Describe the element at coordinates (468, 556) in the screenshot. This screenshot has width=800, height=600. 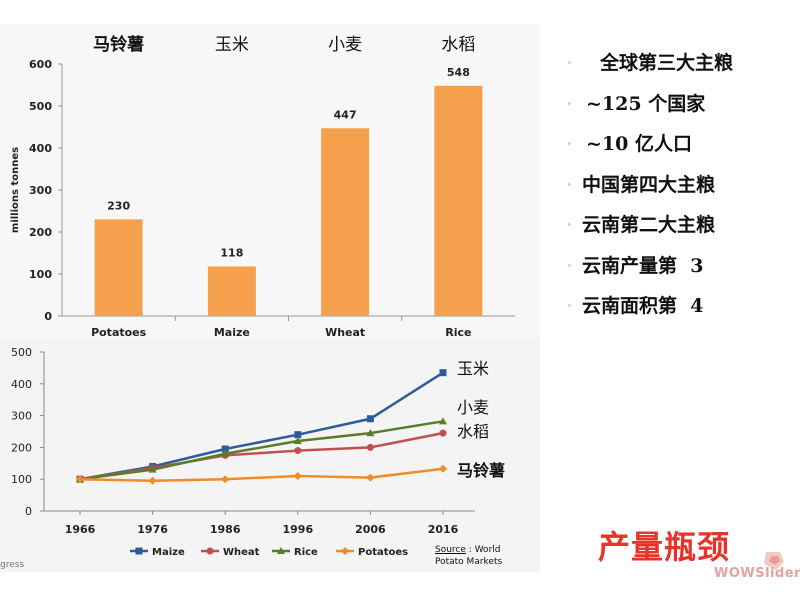
I see `source-note: Source : World Potato Markets` at that location.